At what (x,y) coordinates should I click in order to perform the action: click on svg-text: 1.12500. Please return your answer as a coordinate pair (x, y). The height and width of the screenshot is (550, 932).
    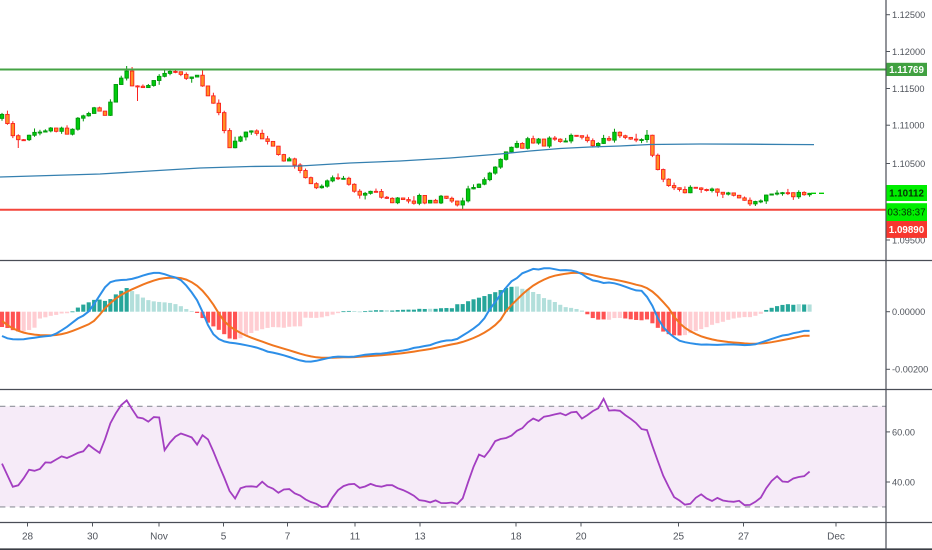
    Looking at the image, I should click on (908, 15).